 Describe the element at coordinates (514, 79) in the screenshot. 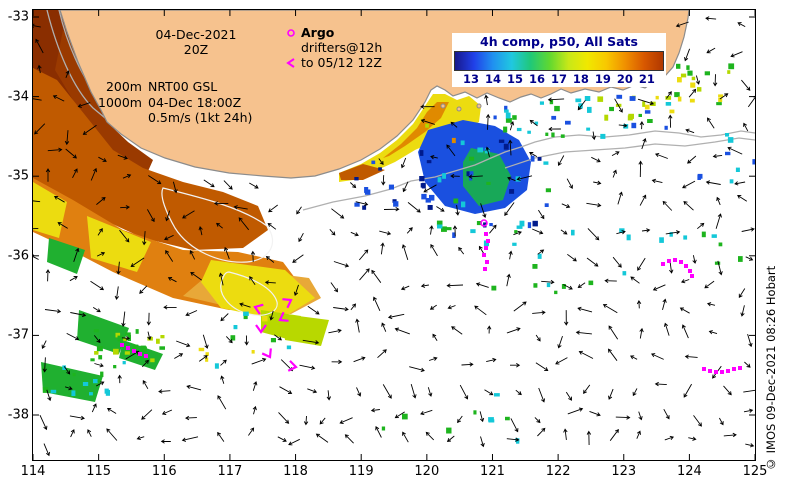

I see `colorbar-tick-label: 15` at that location.